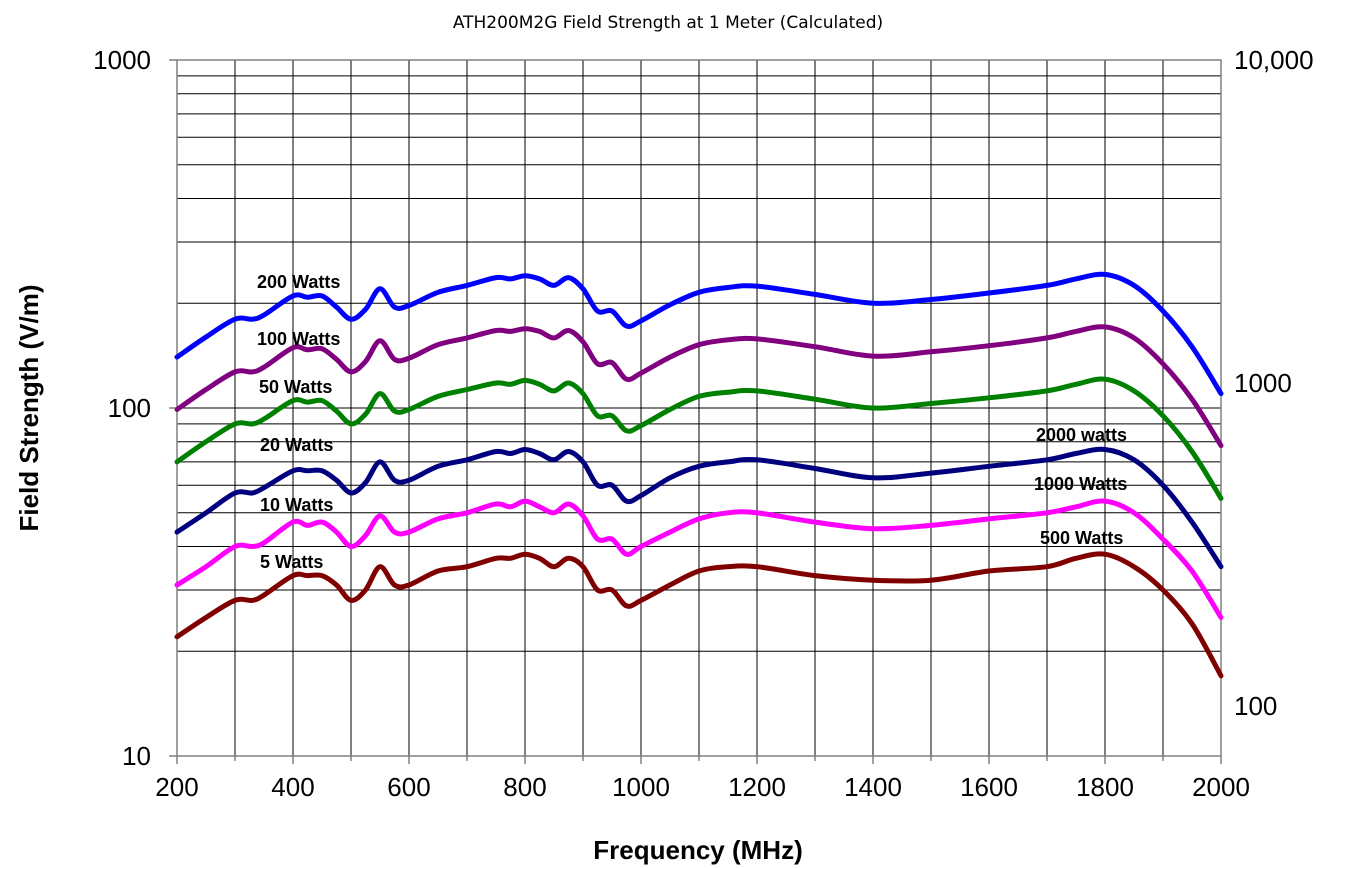  Describe the element at coordinates (29, 408) in the screenshot. I see `y-axis-title: Field Strength (V/m)` at that location.